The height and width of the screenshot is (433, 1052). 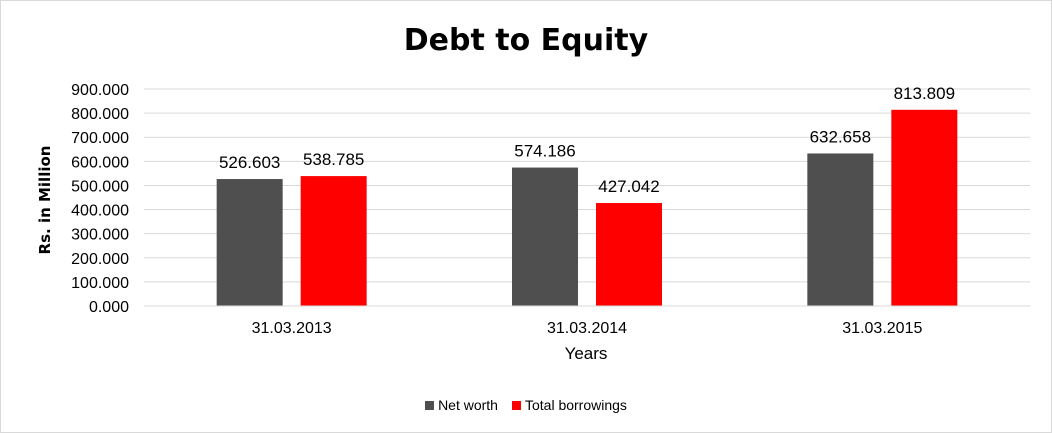 What do you see at coordinates (882, 328) in the screenshot?
I see `x-tick-label: 31.03.2015` at bounding box center [882, 328].